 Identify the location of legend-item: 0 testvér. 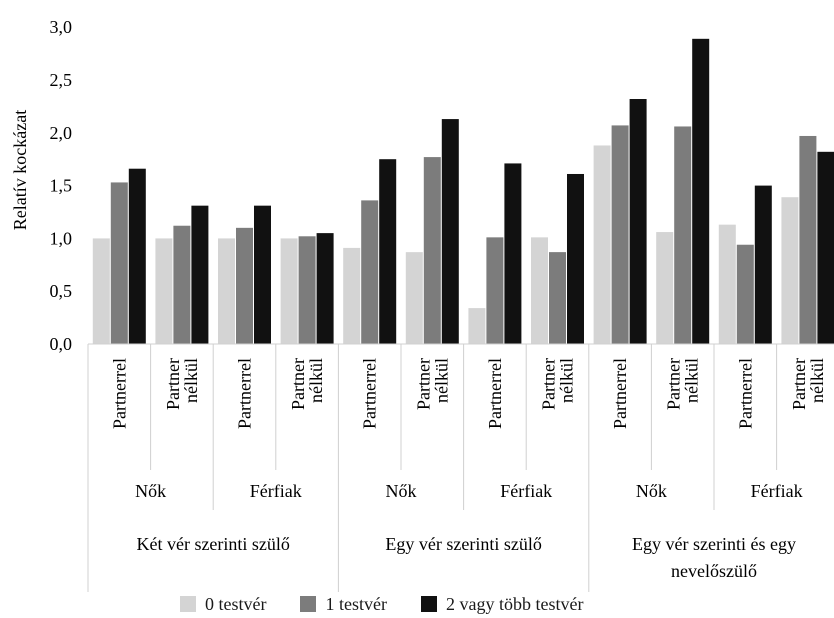
(223, 604).